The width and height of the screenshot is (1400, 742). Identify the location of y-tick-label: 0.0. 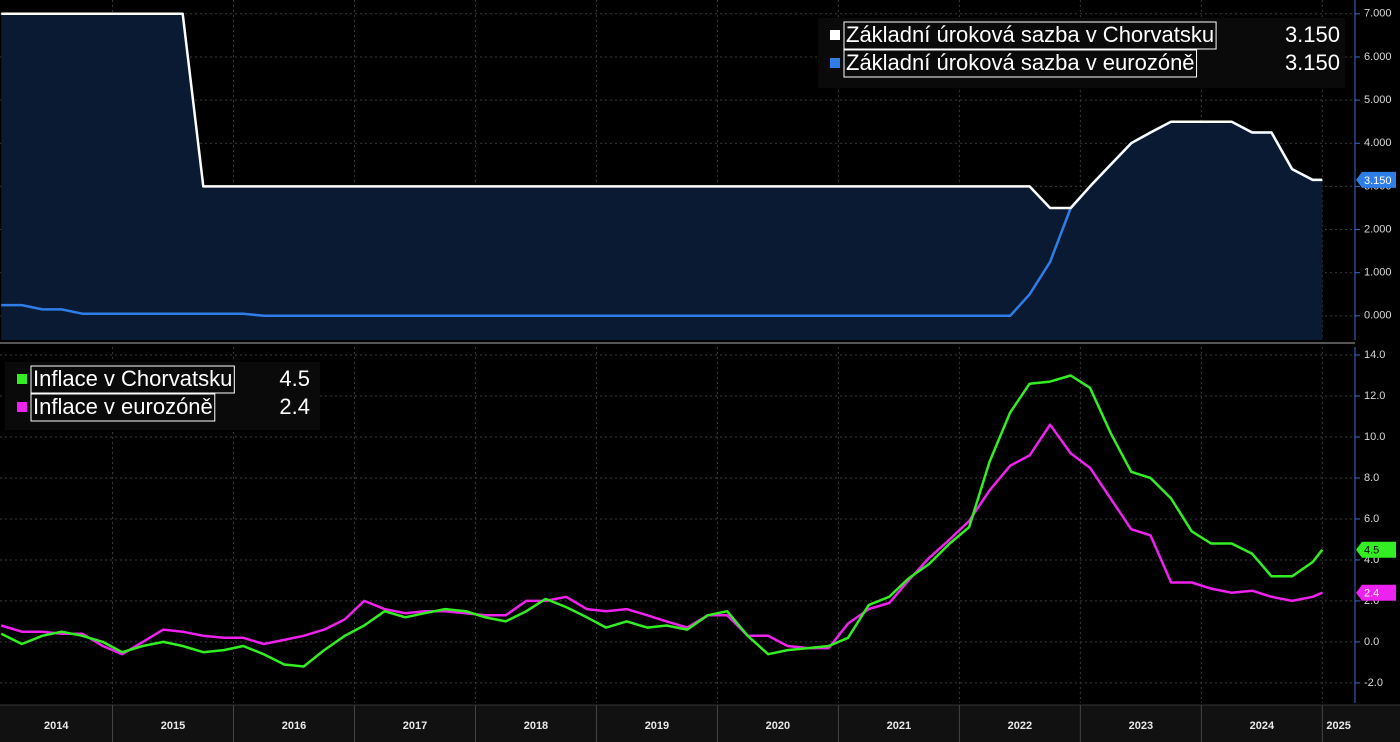
(1371, 642).